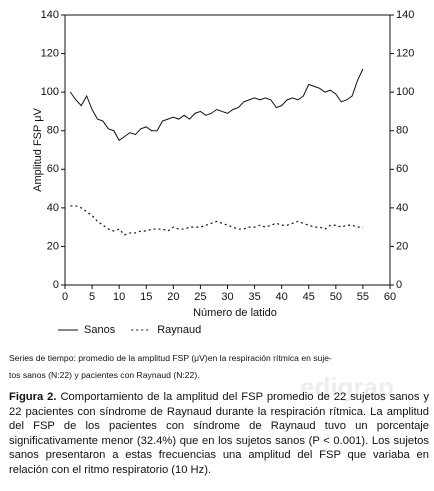 The image size is (434, 491). I want to click on x-tick-label: 50, so click(336, 297).